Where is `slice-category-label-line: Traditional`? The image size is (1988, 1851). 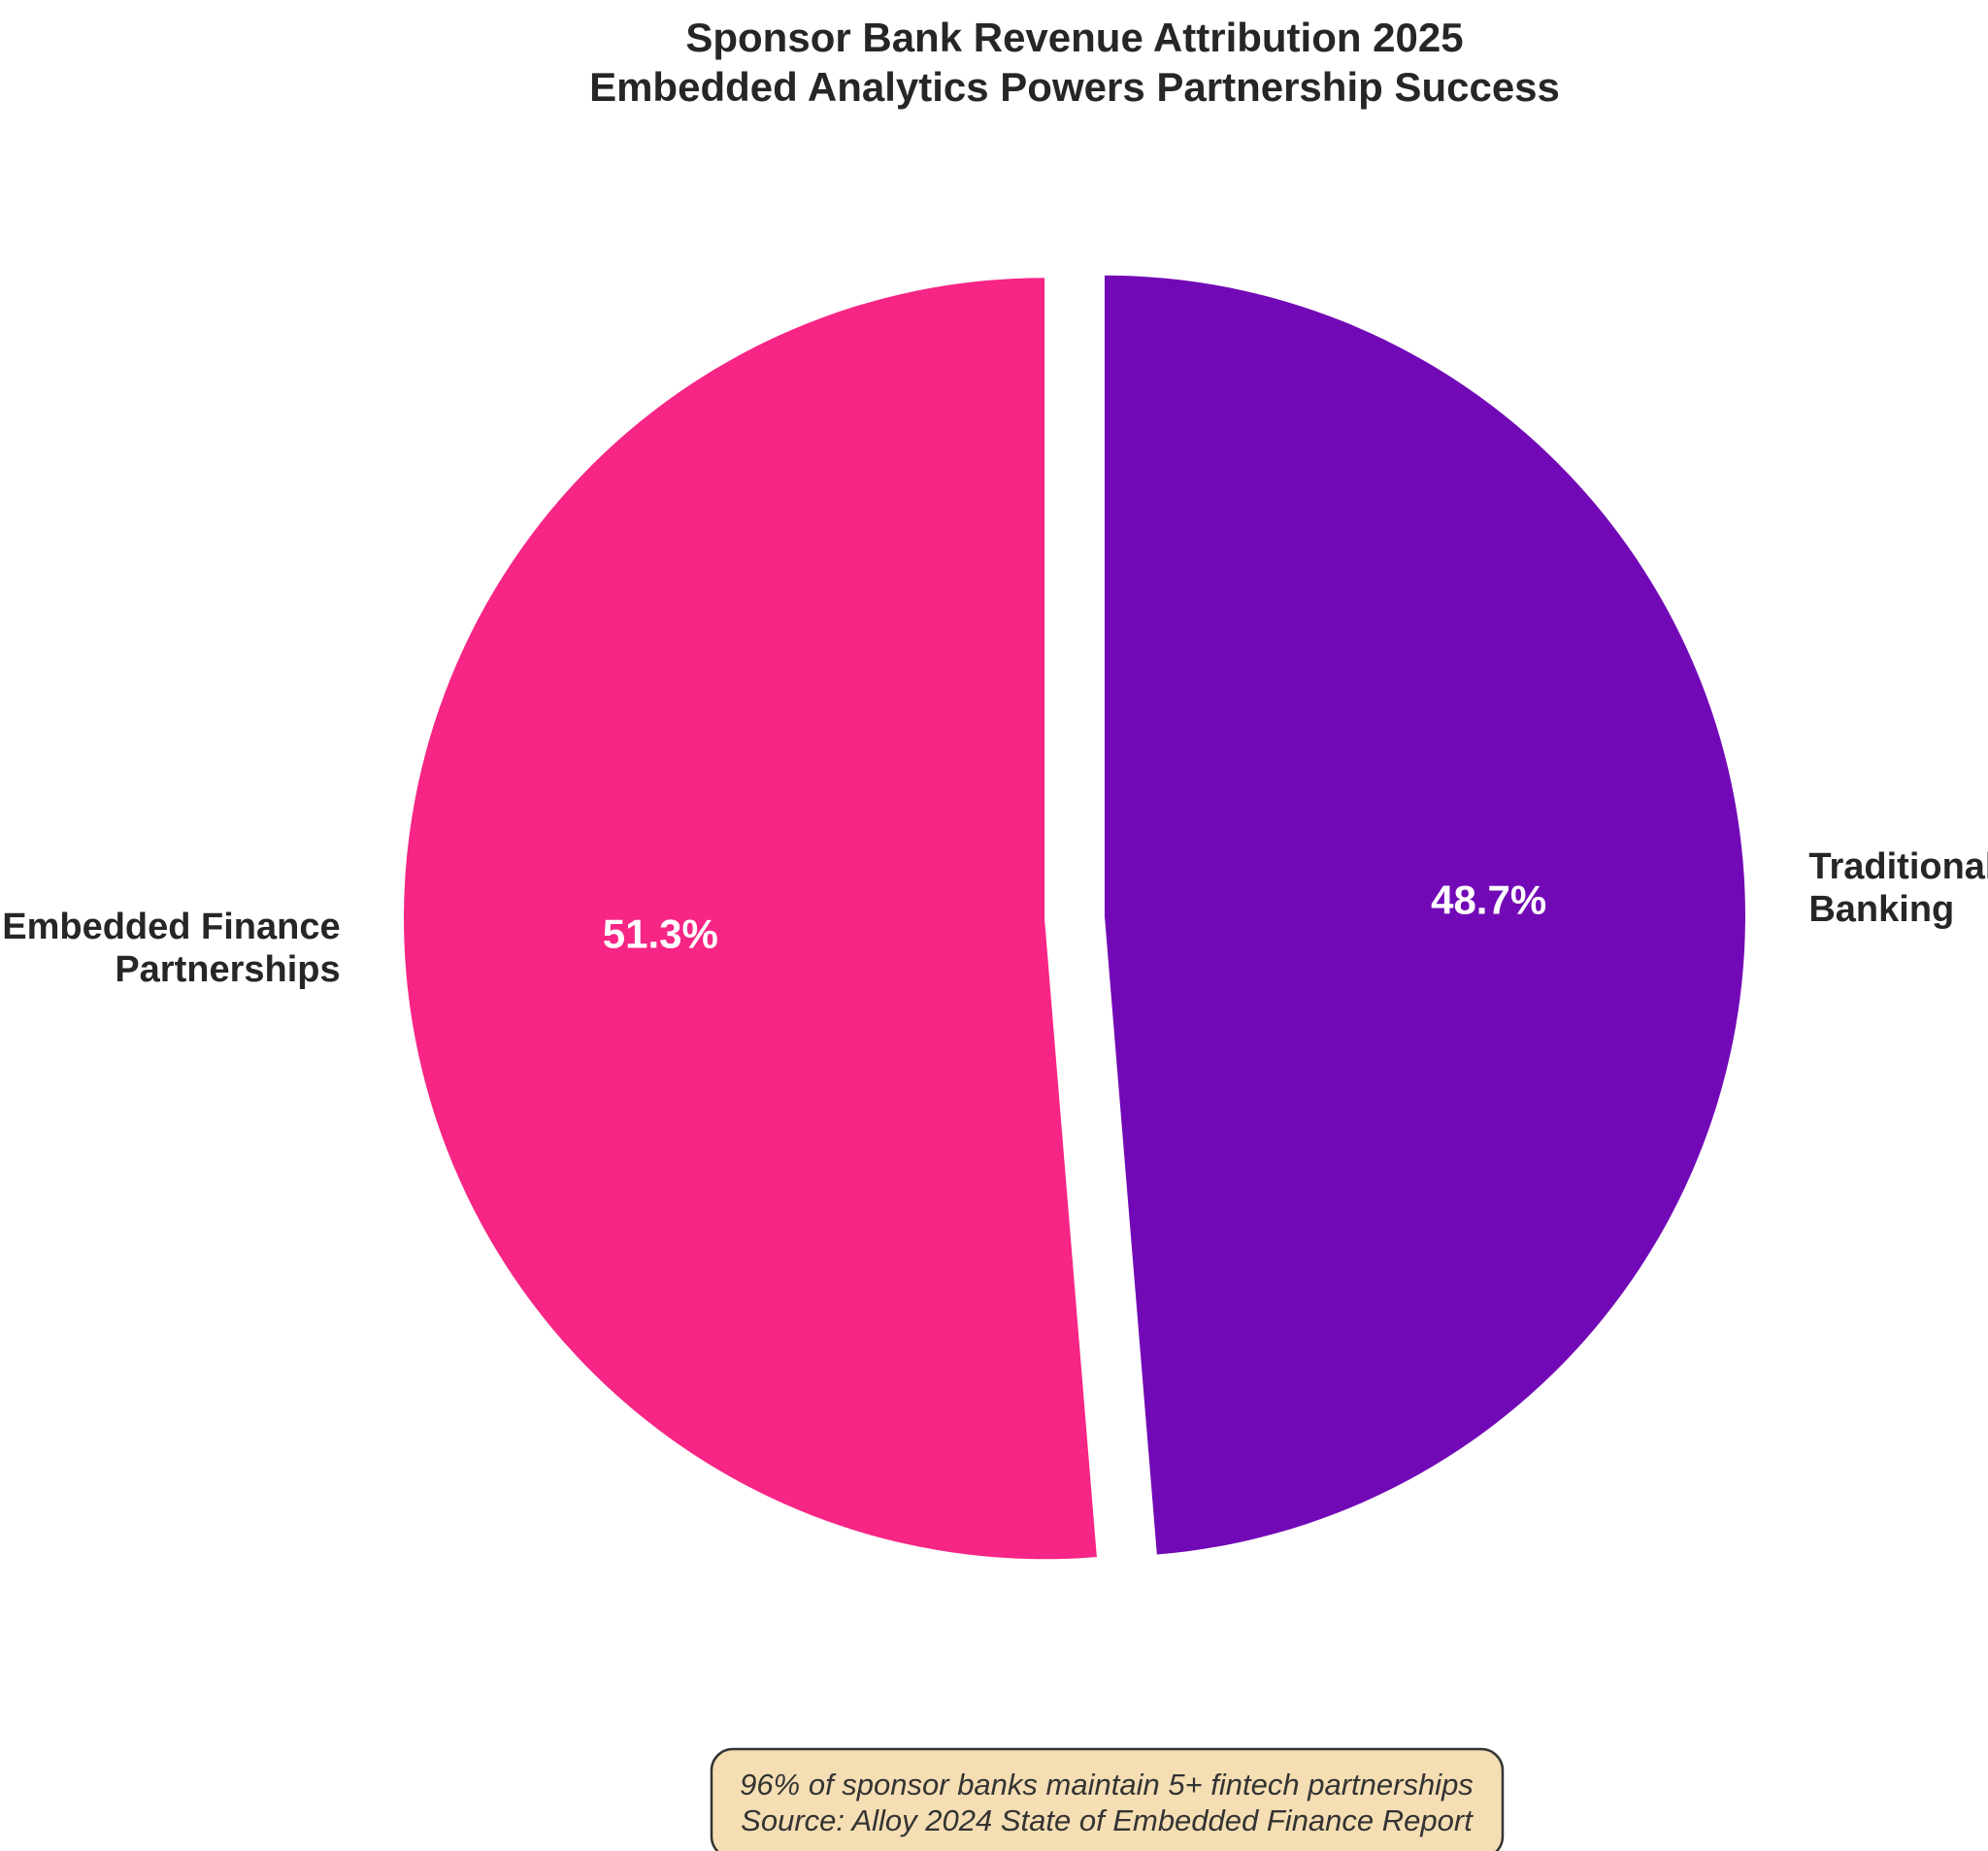 slice-category-label-line: Traditional is located at coordinates (1898, 867).